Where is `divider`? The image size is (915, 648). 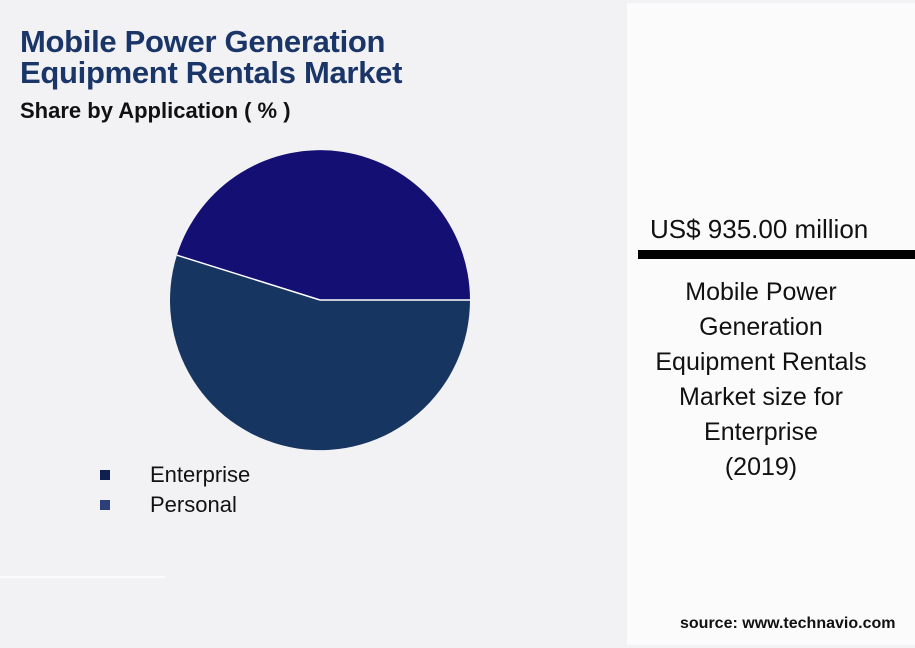 divider is located at coordinates (82, 577).